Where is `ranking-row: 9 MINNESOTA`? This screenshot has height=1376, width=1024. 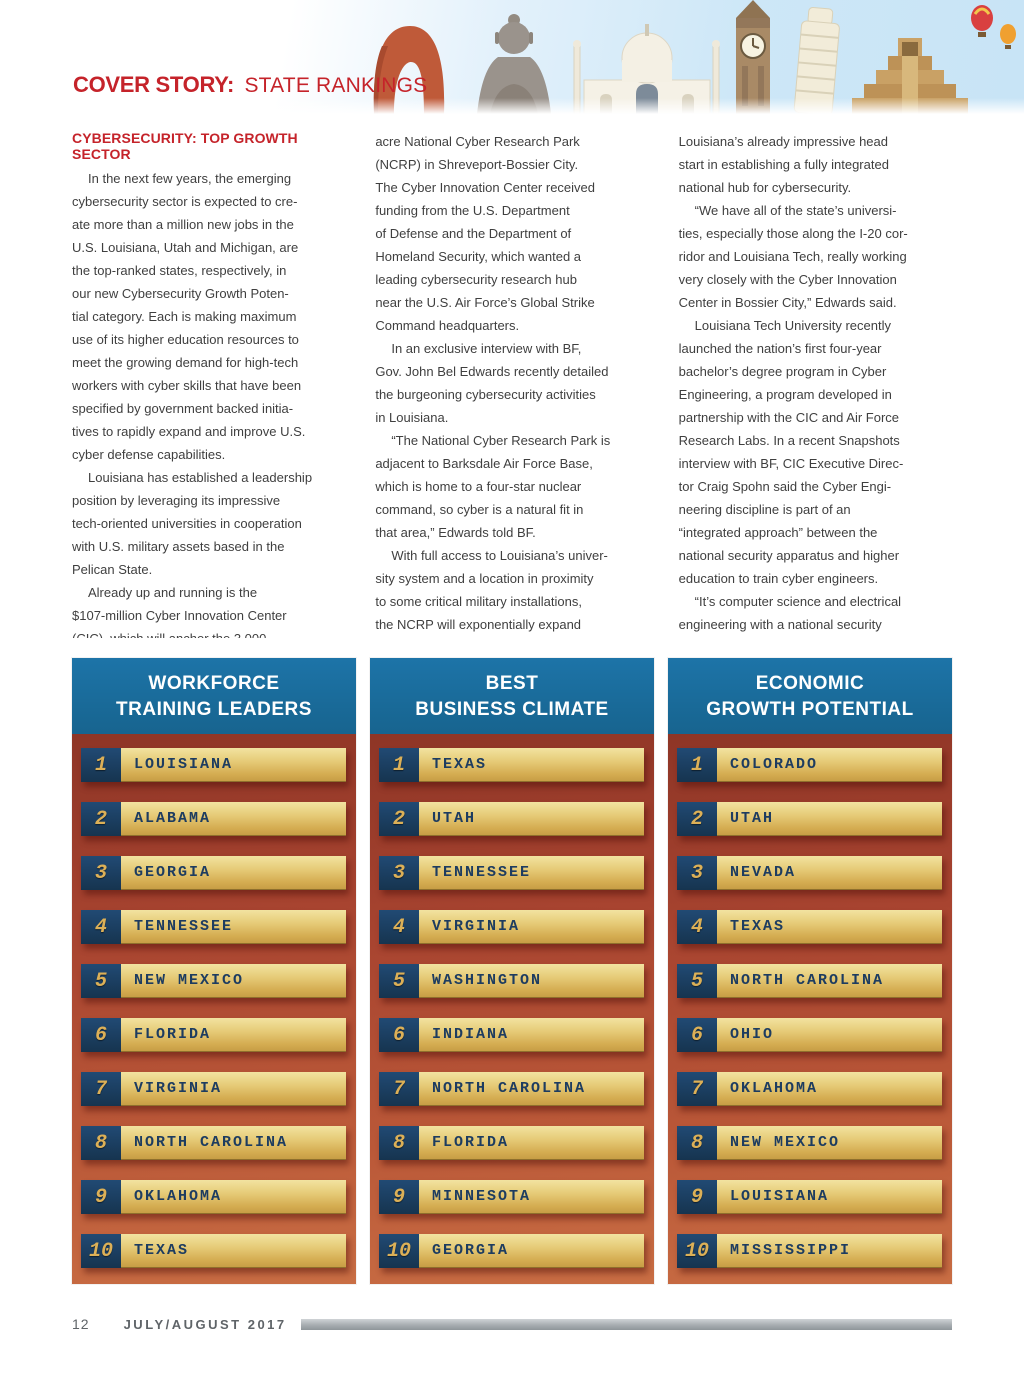 ranking-row: 9 MINNESOTA is located at coordinates (511, 1197).